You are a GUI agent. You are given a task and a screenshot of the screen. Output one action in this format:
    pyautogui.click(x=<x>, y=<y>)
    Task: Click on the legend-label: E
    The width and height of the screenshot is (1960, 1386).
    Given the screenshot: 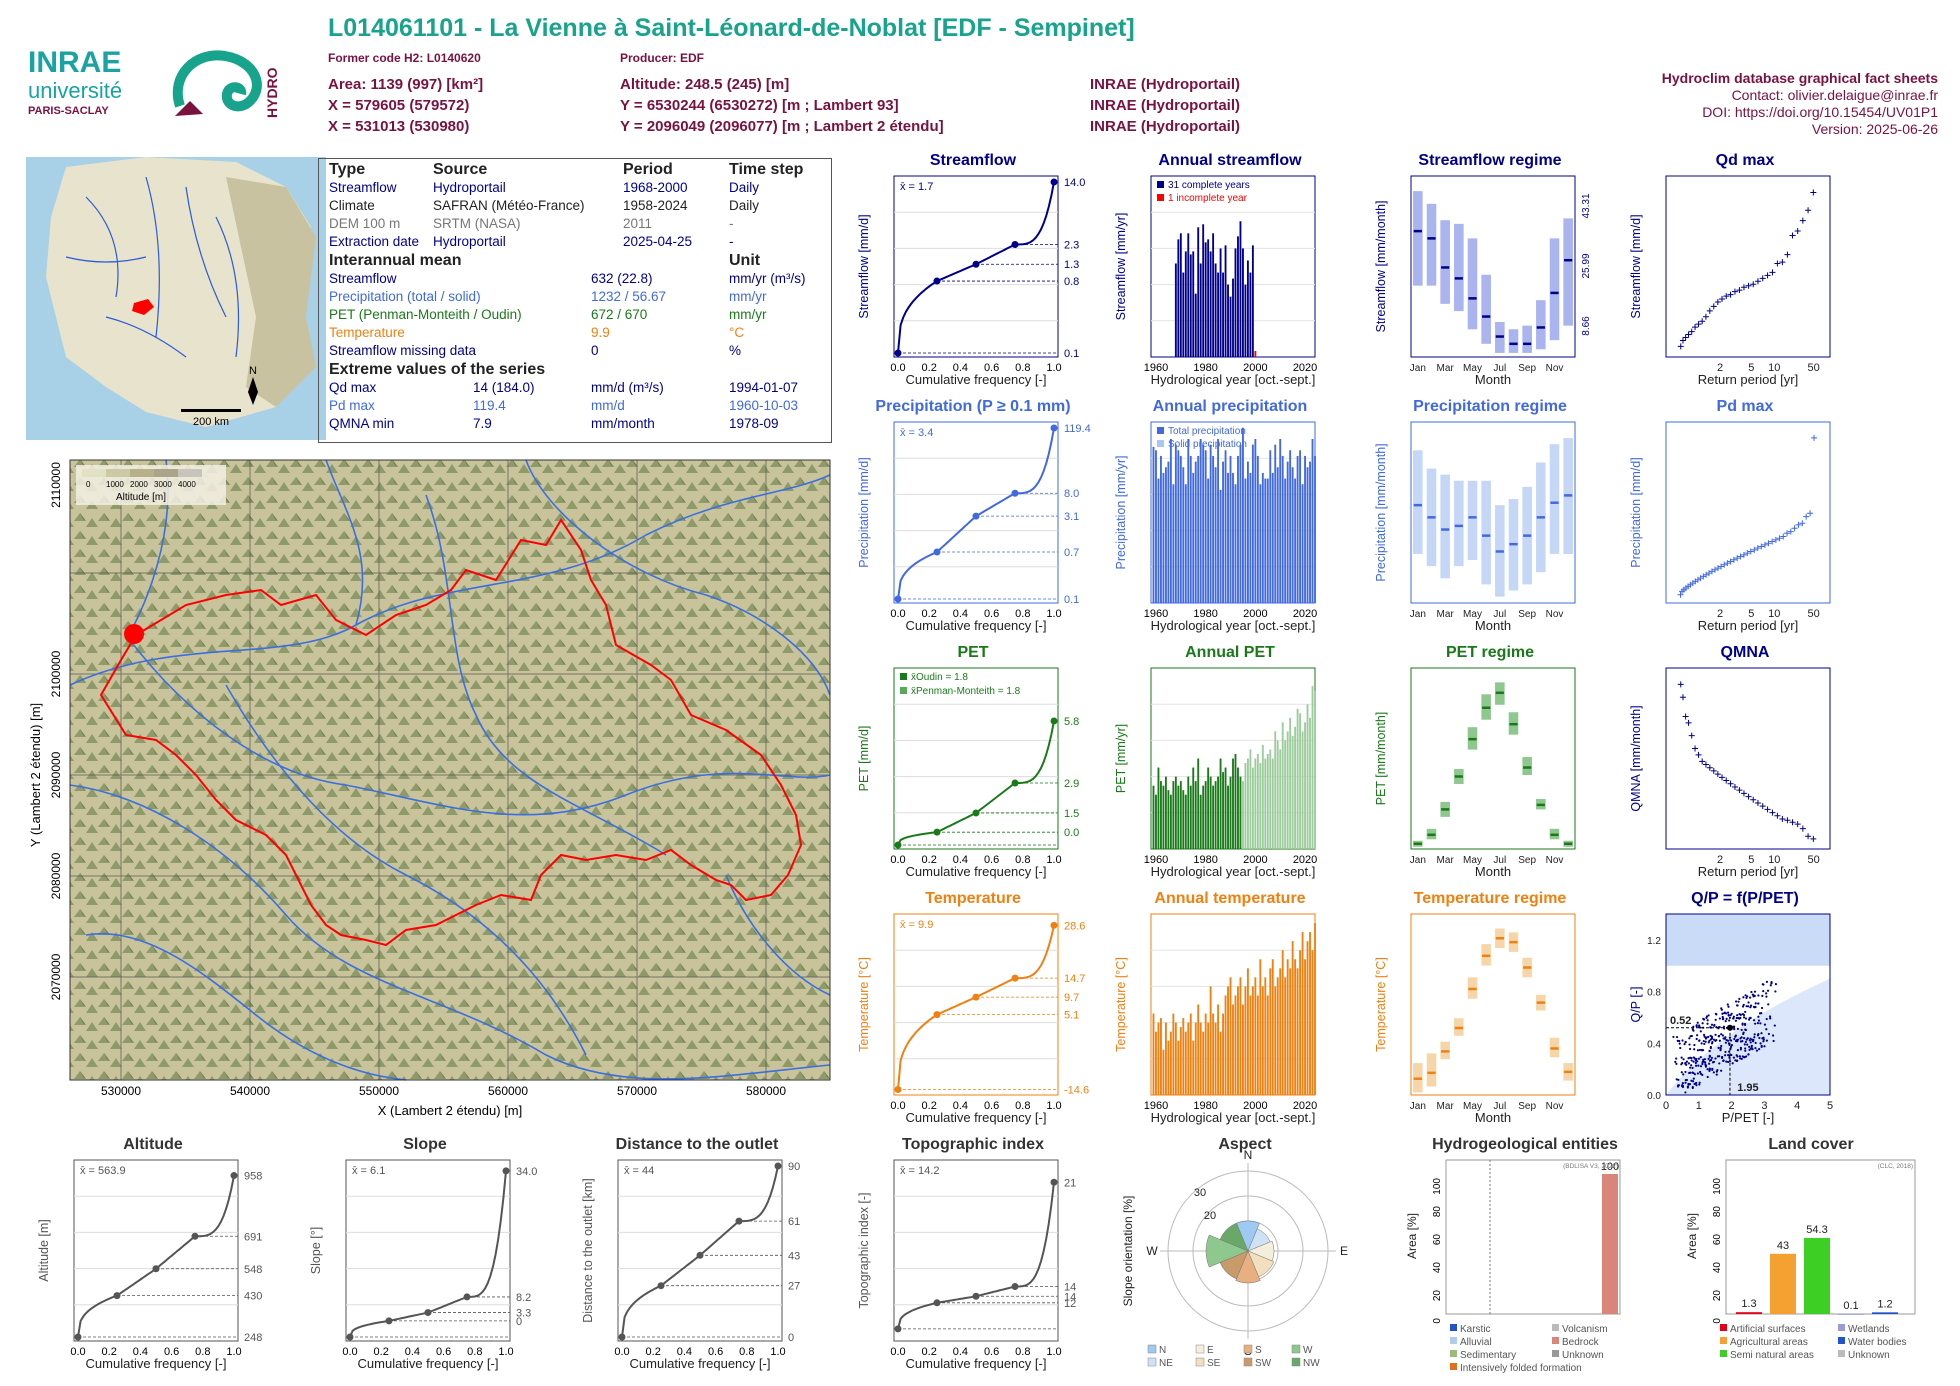 What is the action you would take?
    pyautogui.click(x=1210, y=1350)
    